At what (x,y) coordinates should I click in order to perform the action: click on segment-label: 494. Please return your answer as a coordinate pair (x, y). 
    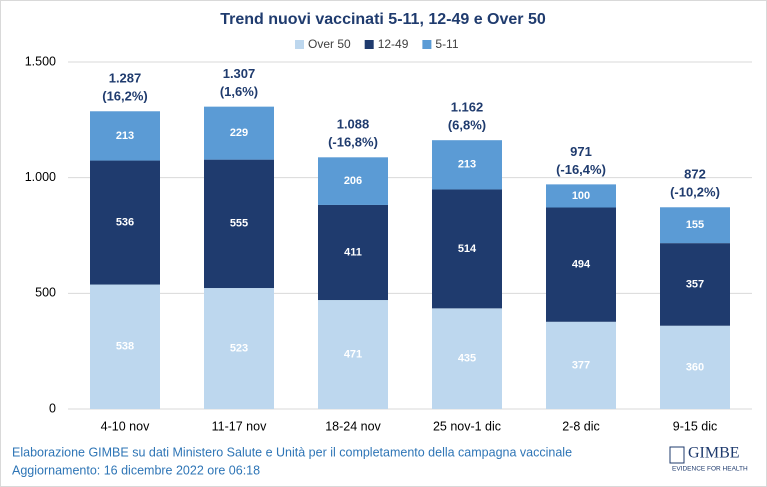
    Looking at the image, I should click on (581, 265).